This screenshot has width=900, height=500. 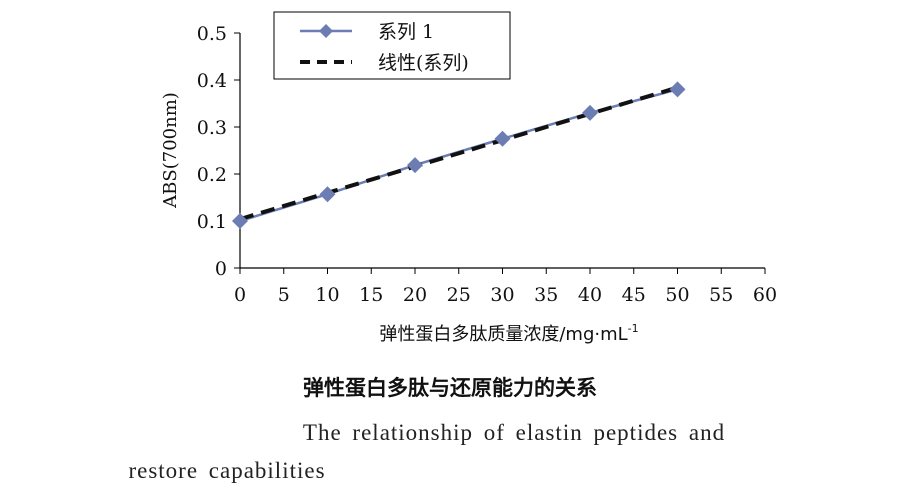 I want to click on x-tick-label: 0, so click(x=240, y=295).